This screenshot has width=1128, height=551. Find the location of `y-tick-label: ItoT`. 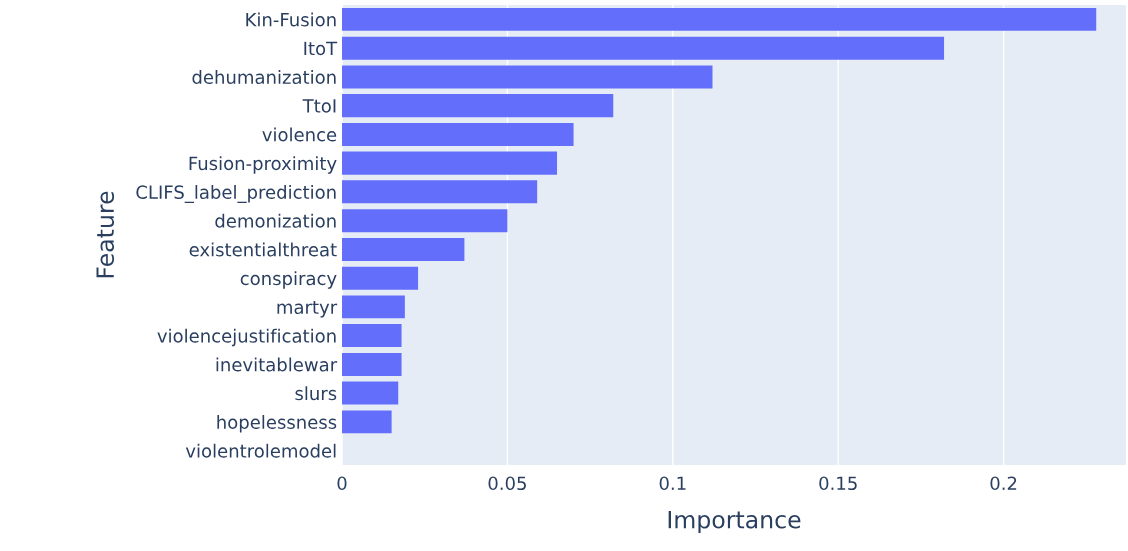

y-tick-label: ItoT is located at coordinates (321, 48).